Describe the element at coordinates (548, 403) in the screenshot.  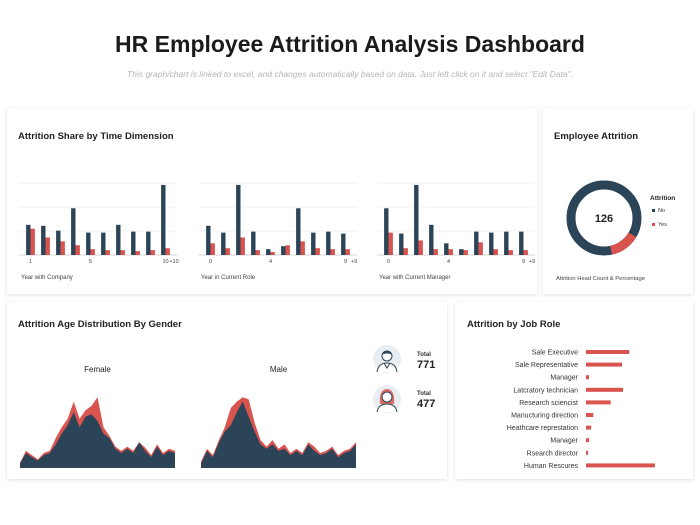
I see `role-label: Research sciencist` at that location.